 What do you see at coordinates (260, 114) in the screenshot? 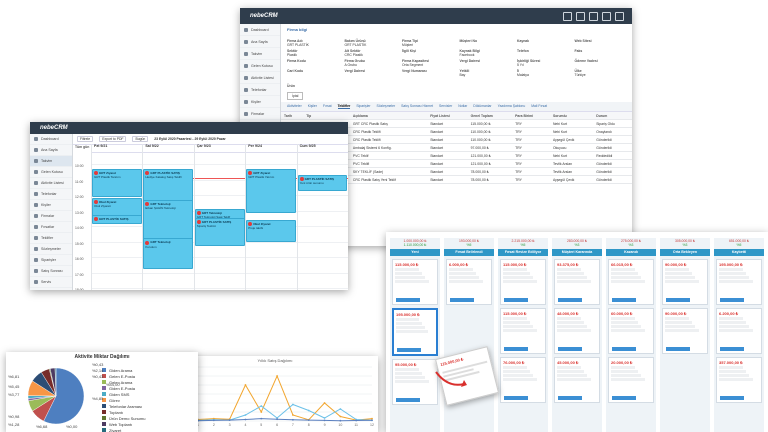
I see `sidebar-item: Firmalar` at bounding box center [260, 114].